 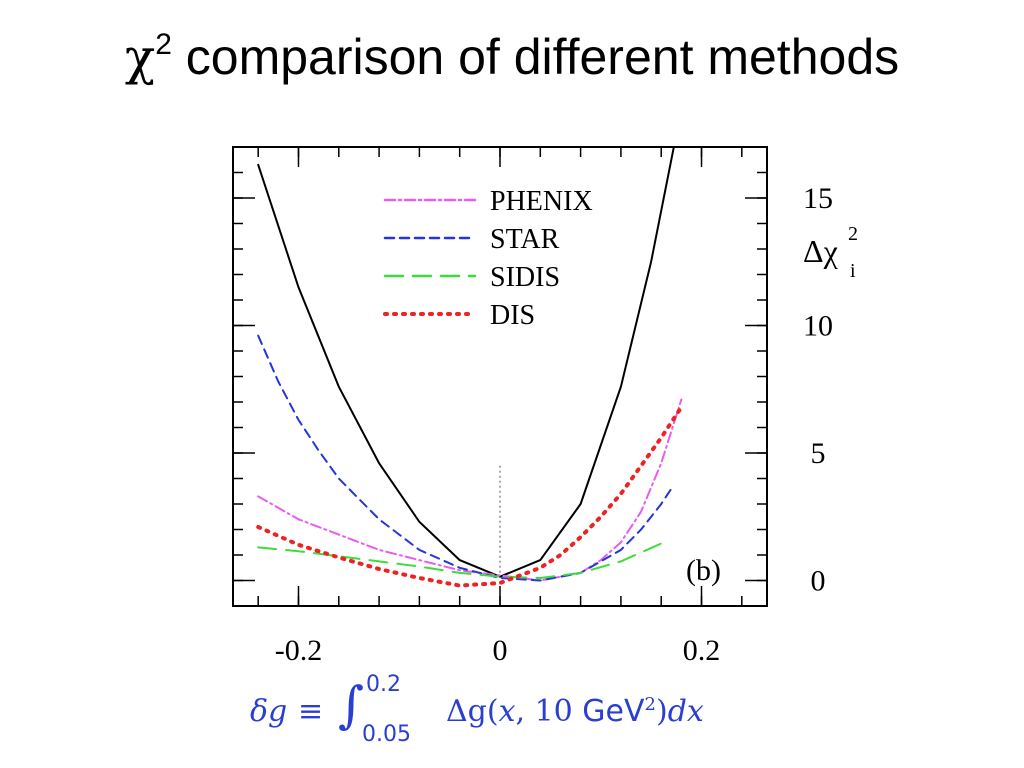 What do you see at coordinates (818, 453) in the screenshot?
I see `y-tick-label: 5` at bounding box center [818, 453].